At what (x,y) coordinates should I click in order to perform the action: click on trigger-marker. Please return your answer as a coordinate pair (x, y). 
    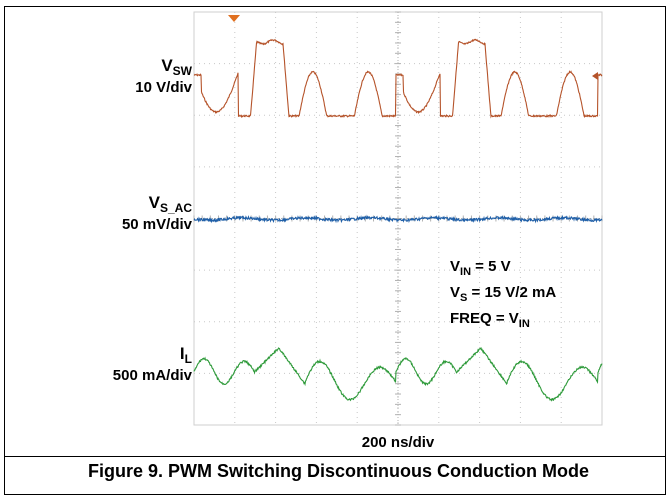
    Looking at the image, I should click on (234, 18).